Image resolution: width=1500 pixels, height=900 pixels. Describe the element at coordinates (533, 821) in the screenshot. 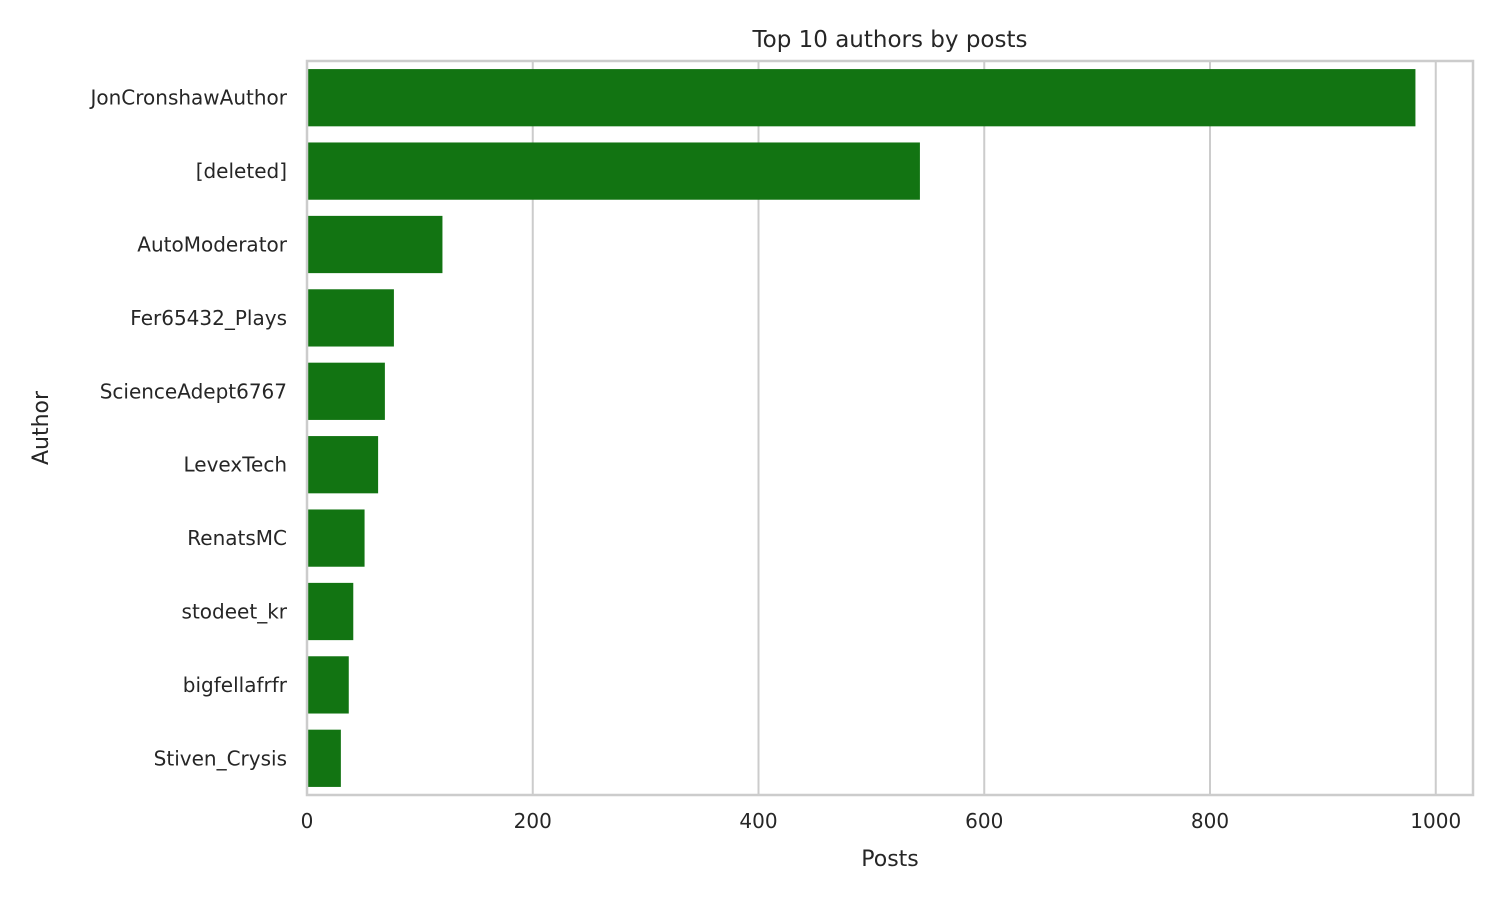

I see `x-tick-label: 200` at that location.